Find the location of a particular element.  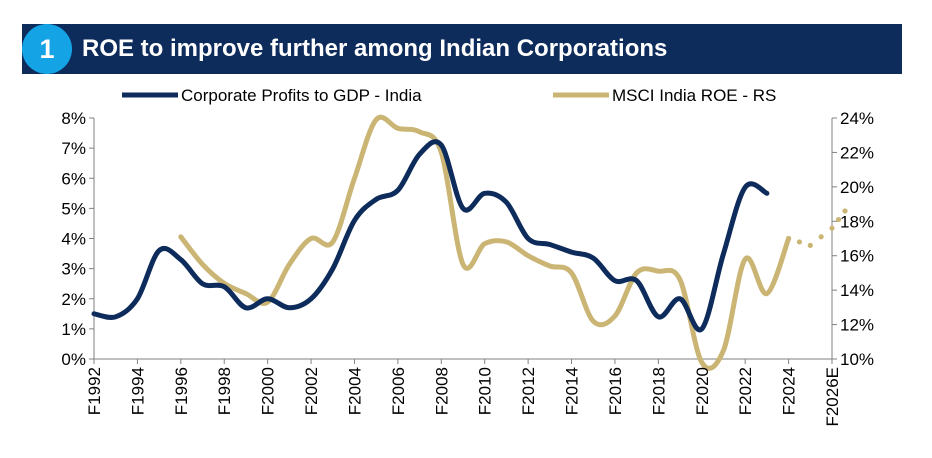

right-y-tick-label: 12% is located at coordinates (857, 325).